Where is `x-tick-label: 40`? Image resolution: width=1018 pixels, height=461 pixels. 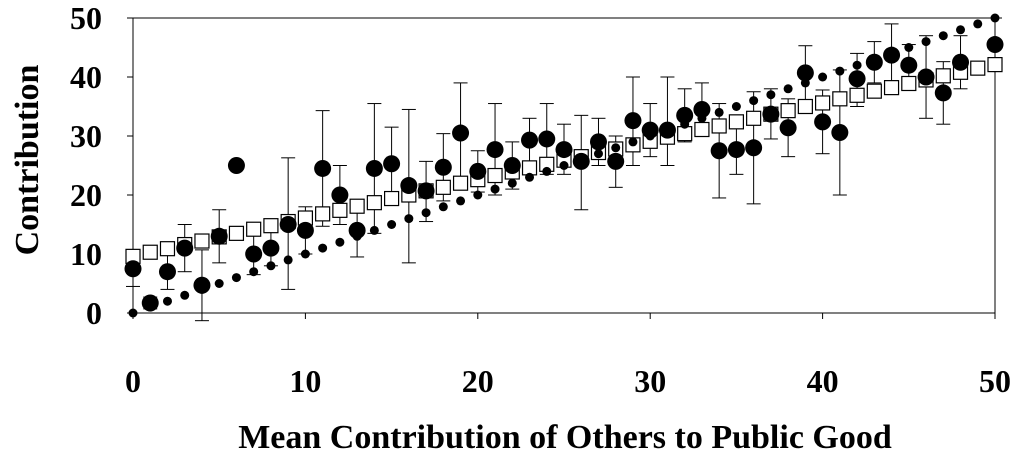 x-tick-label: 40 is located at coordinates (823, 381).